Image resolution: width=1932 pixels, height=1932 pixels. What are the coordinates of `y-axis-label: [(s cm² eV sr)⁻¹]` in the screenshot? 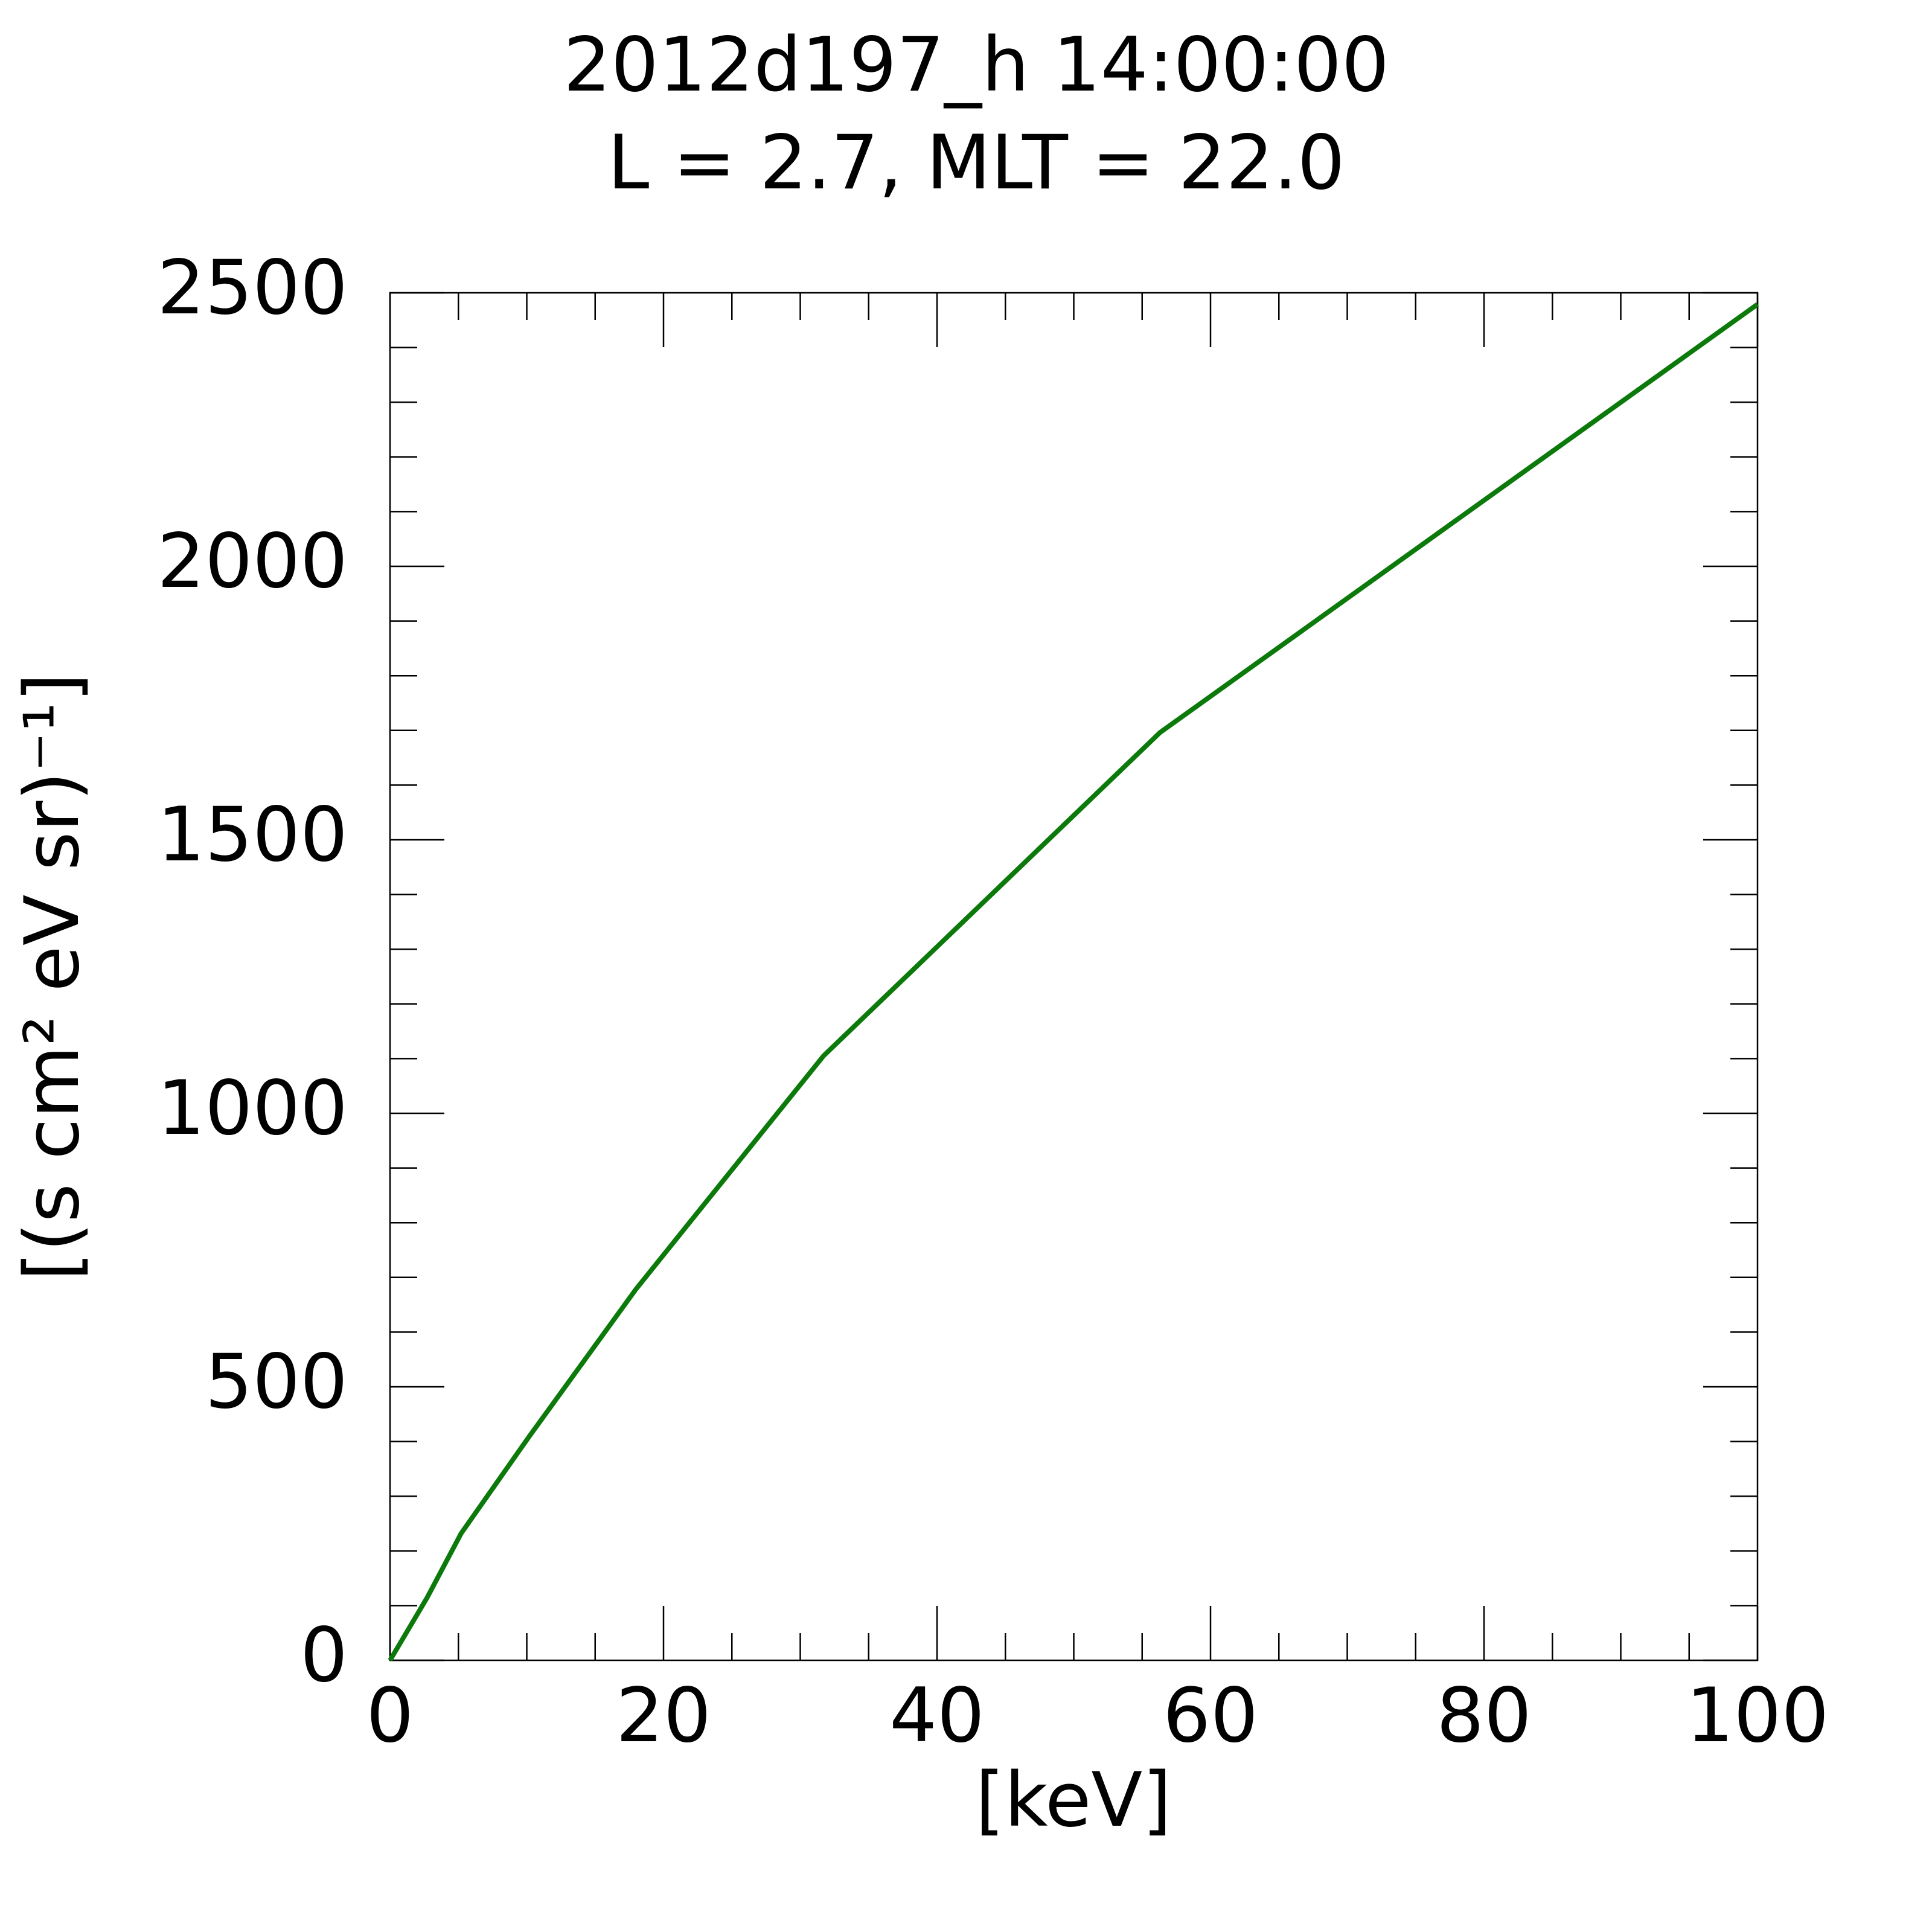 It's located at (52, 977).